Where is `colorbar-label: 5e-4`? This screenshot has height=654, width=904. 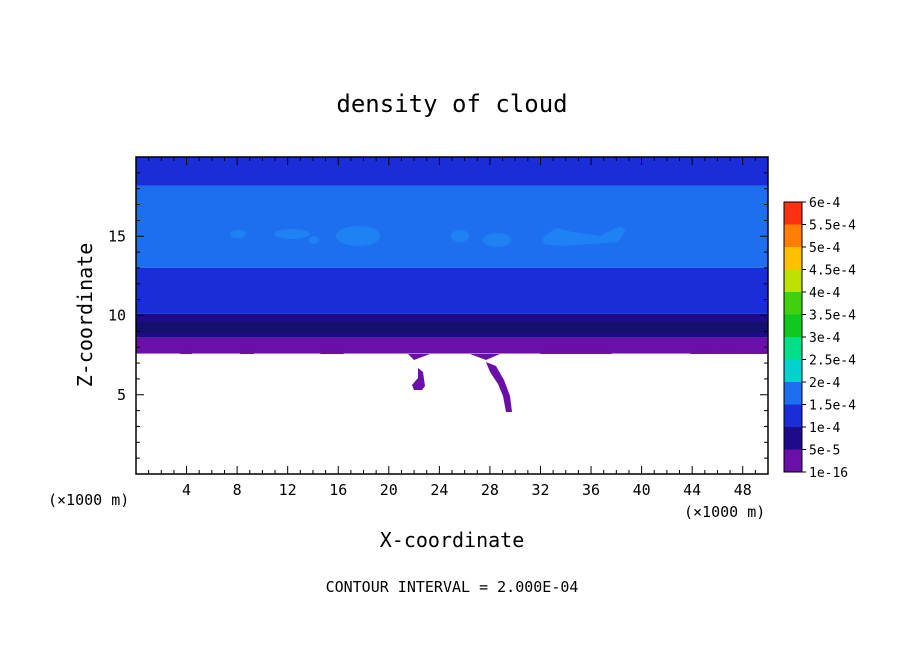
colorbar-label: 5e-4 is located at coordinates (824, 248).